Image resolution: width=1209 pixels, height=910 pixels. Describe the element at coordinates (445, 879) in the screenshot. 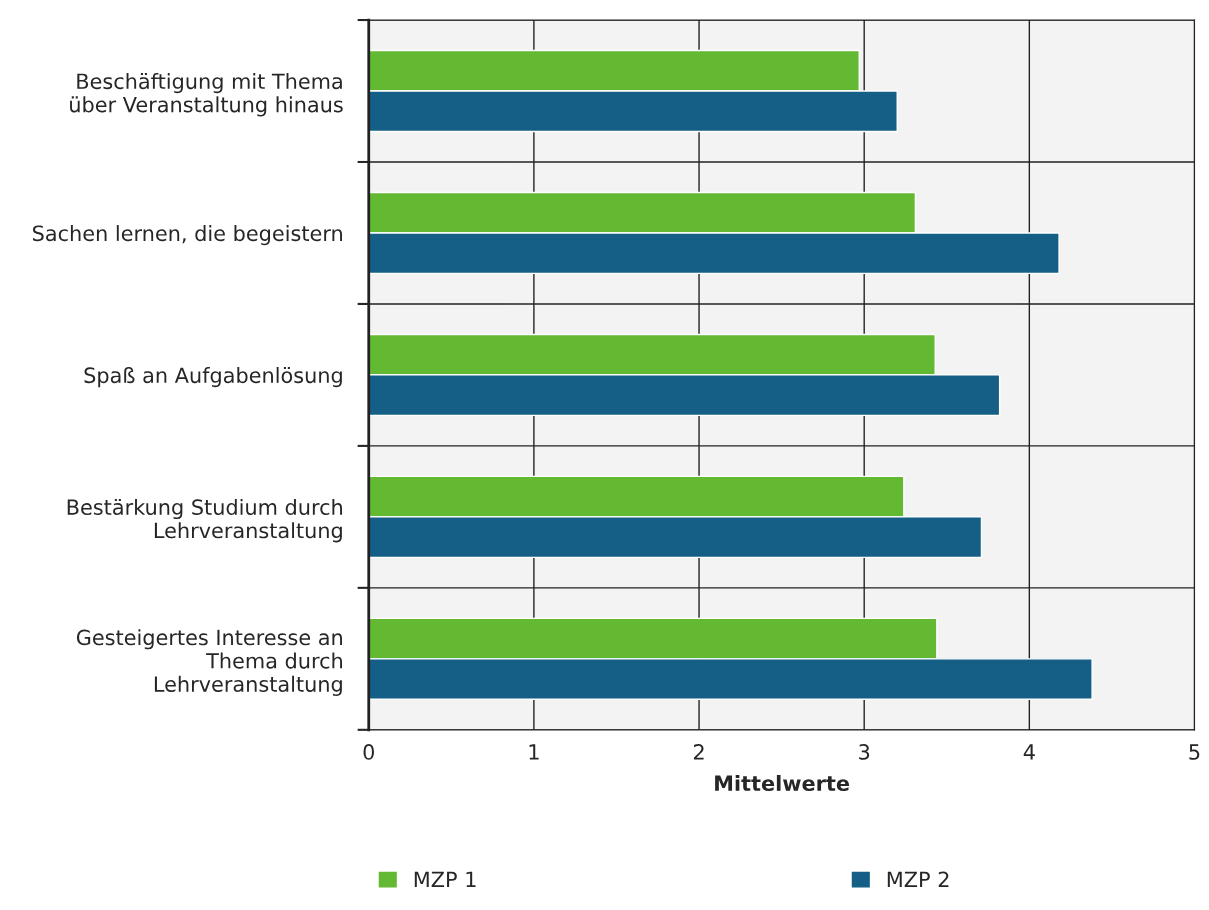

I see `legend-label: MZP 1` at that location.